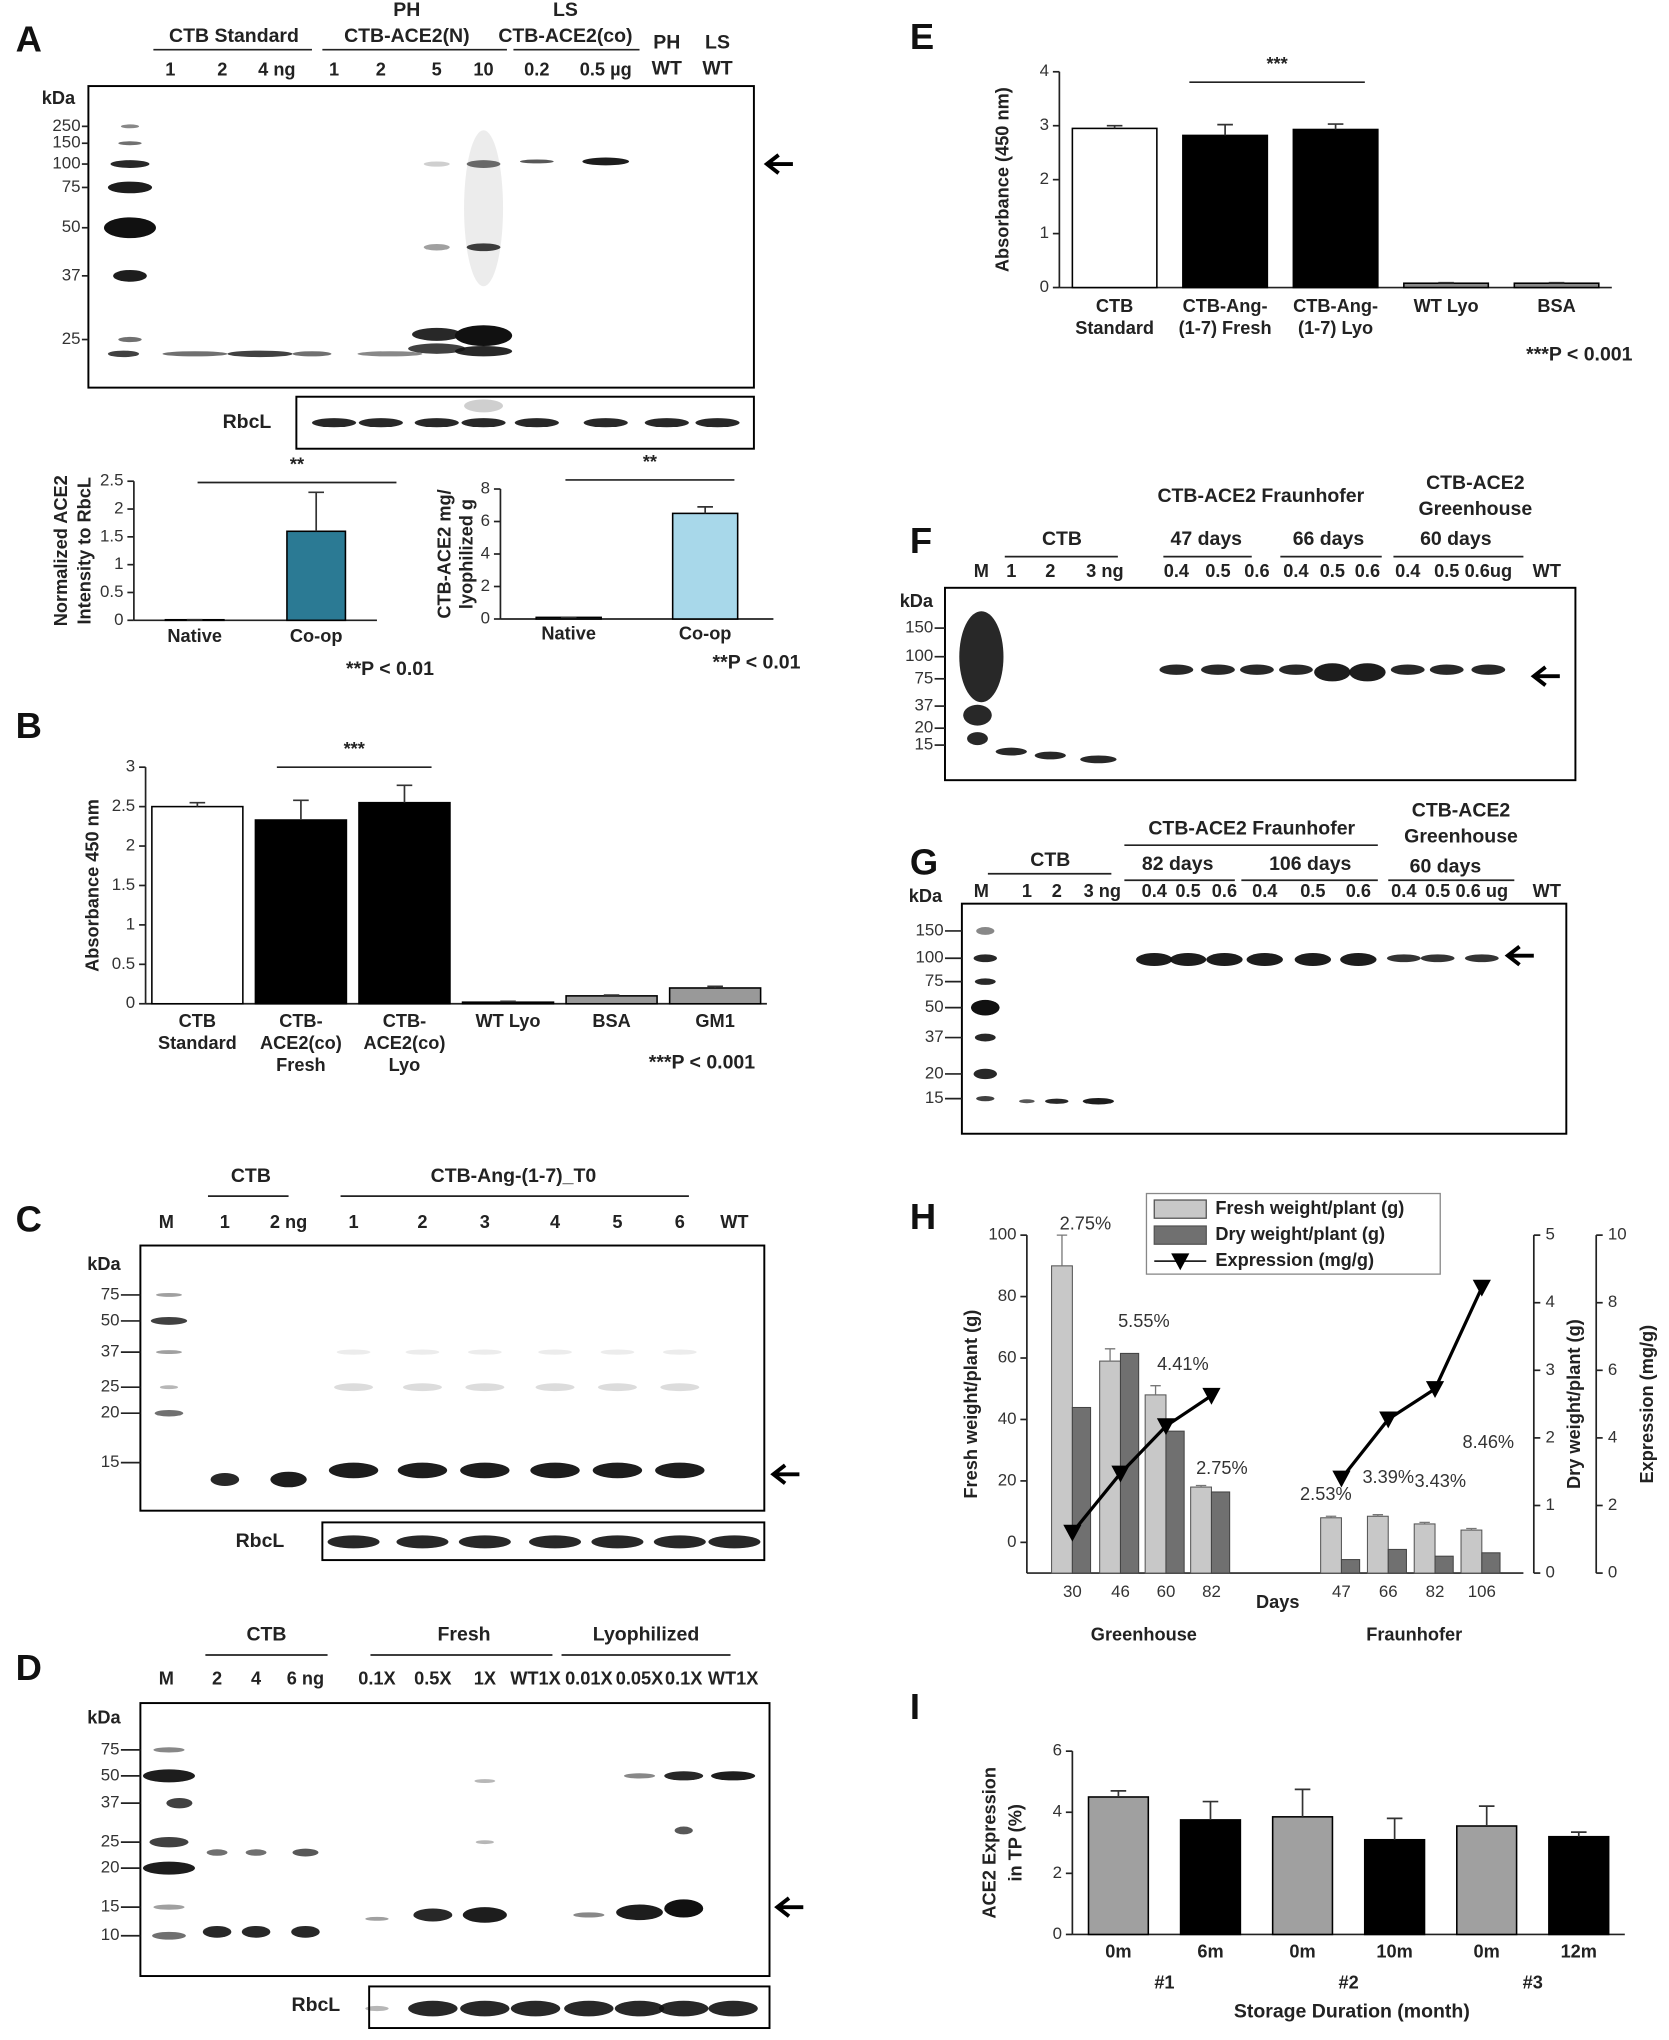  Describe the element at coordinates (508, 1021) in the screenshot. I see `x-tick-label: WT Lyo` at that location.